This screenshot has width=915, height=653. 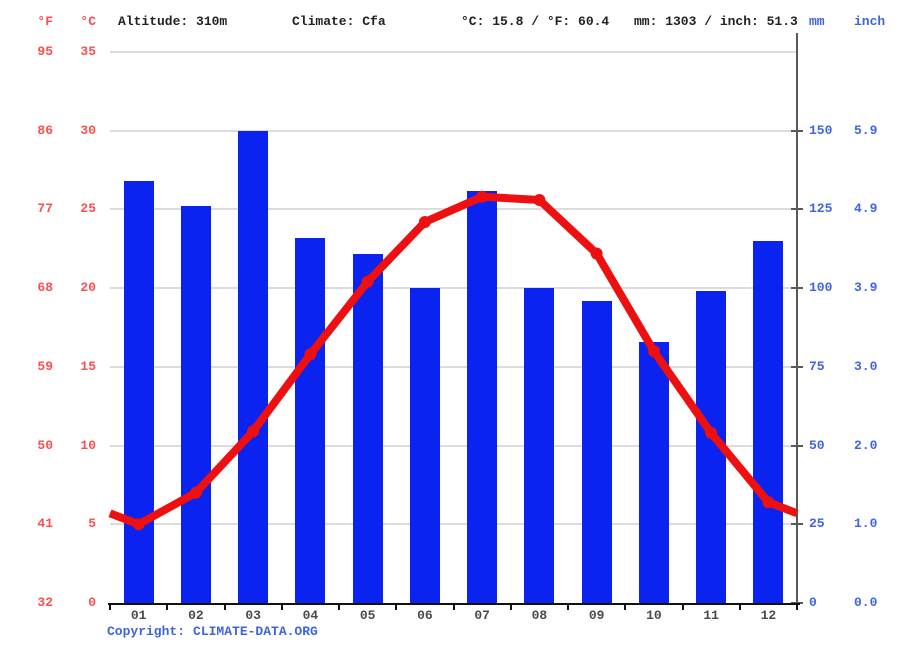 What do you see at coordinates (45, 209) in the screenshot?
I see `y-axis-label-f: 77` at bounding box center [45, 209].